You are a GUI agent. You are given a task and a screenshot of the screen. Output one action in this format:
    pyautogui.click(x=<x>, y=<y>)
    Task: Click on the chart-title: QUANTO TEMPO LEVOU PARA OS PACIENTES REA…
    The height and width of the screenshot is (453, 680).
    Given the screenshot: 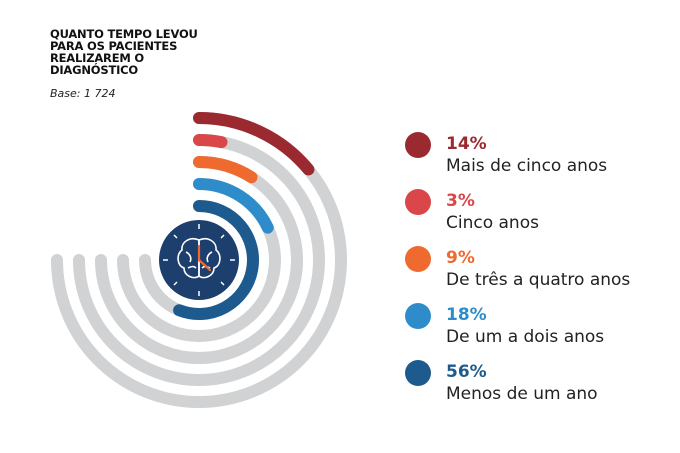 What is the action you would take?
    pyautogui.click(x=124, y=52)
    